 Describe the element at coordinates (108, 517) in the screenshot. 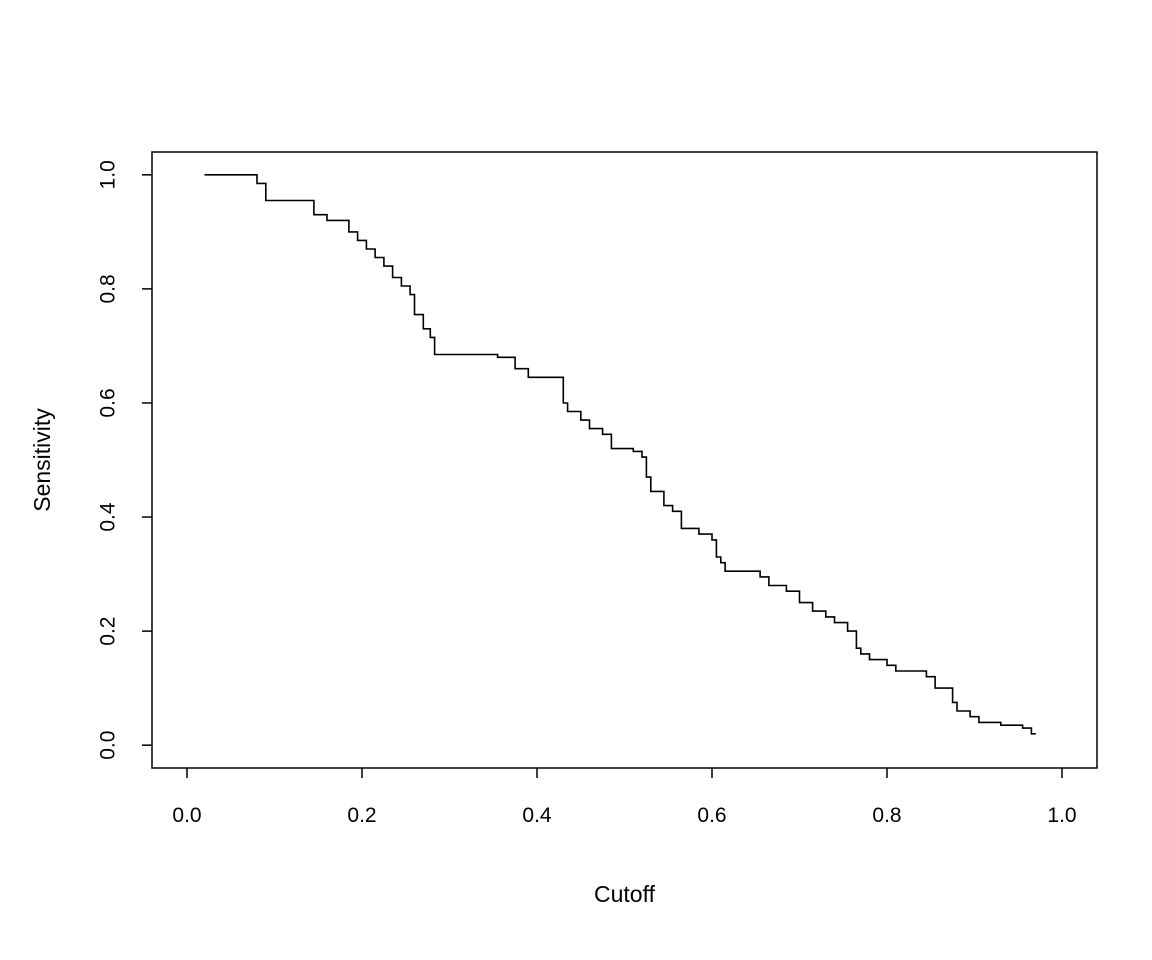

I see `y-tick-label: 0.4` at that location.